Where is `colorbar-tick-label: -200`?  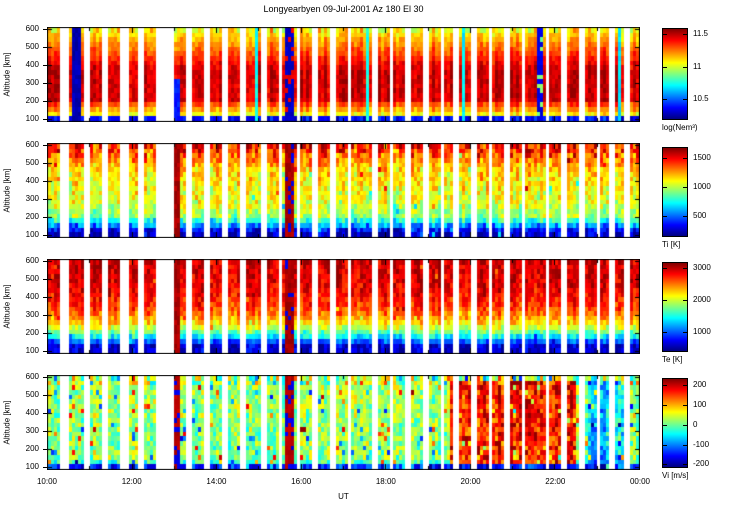 colorbar-tick-label: -200 is located at coordinates (701, 463).